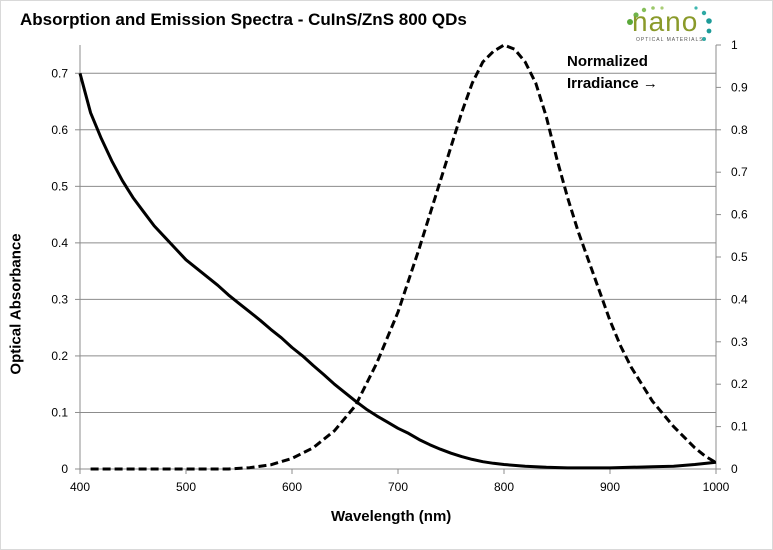 This screenshot has width=773, height=550. What do you see at coordinates (64, 469) in the screenshot?
I see `y-tick-label-0: 0` at bounding box center [64, 469].